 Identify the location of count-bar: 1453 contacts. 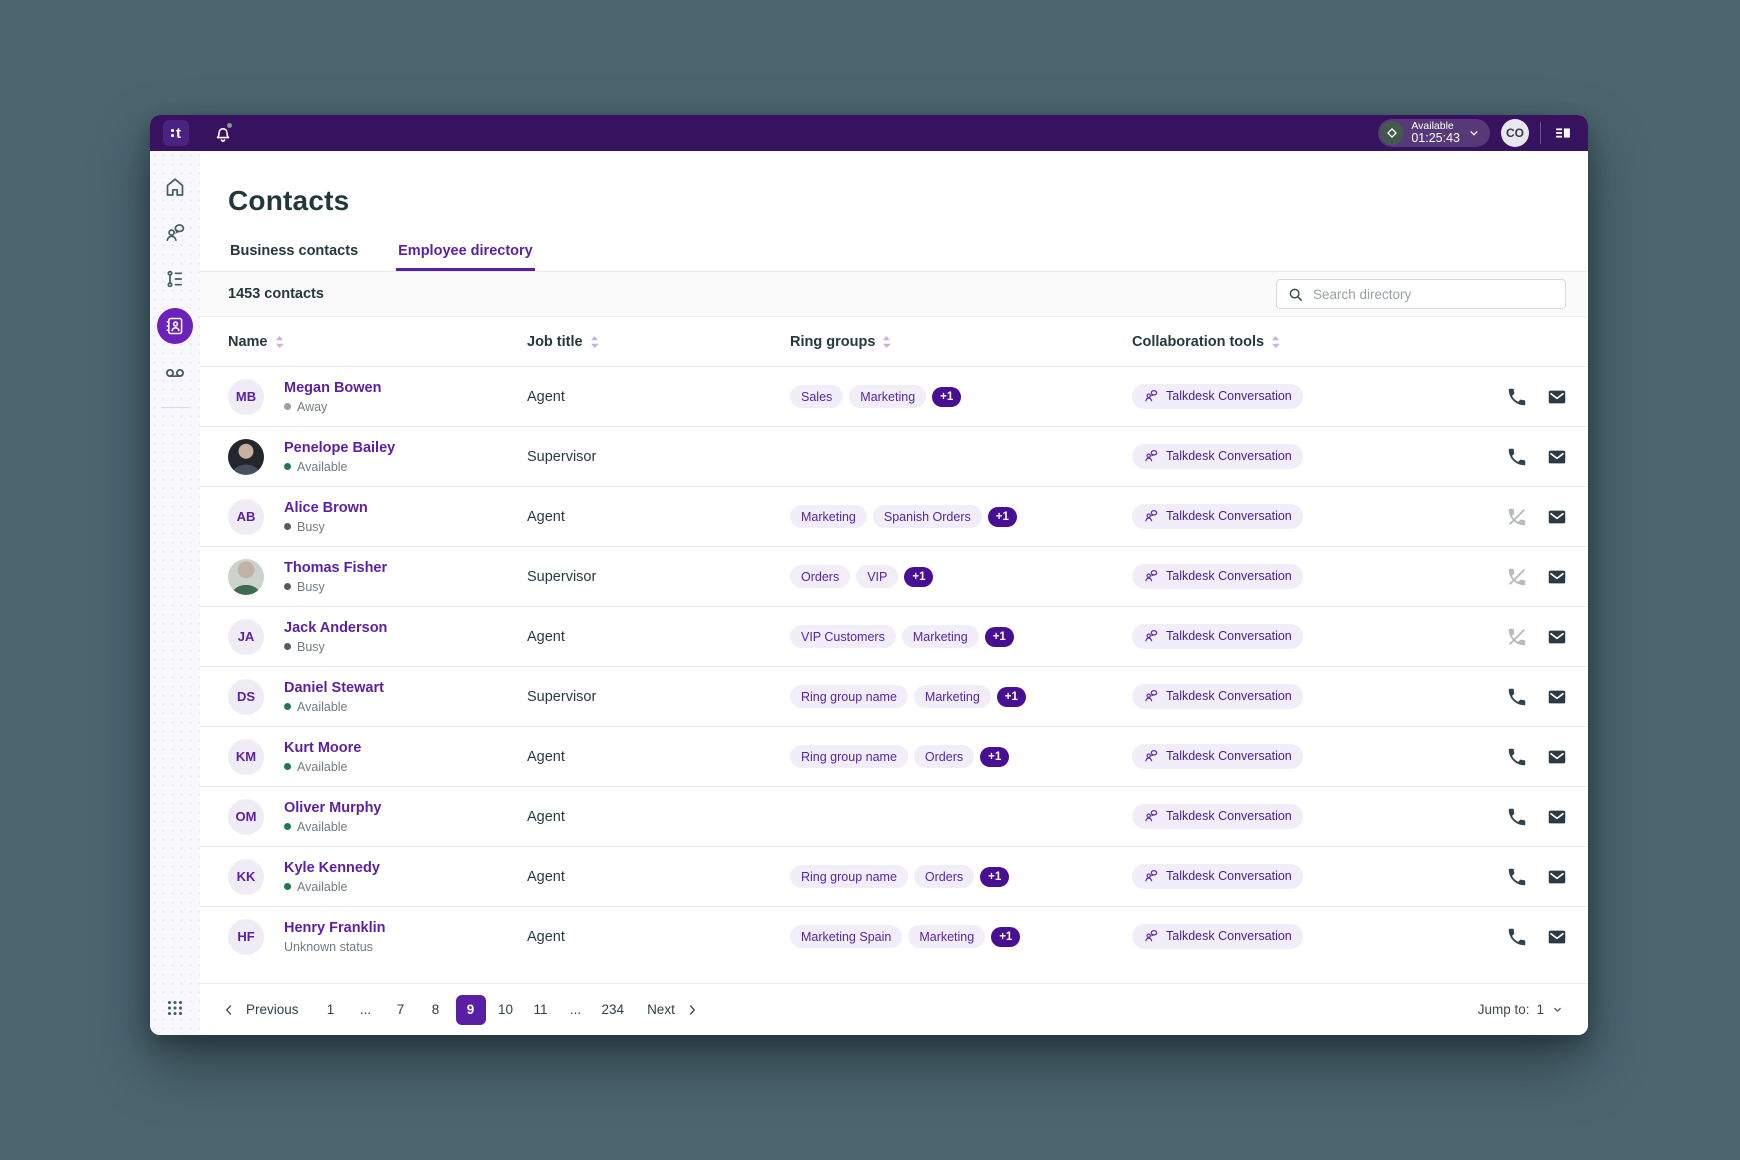
(894, 294).